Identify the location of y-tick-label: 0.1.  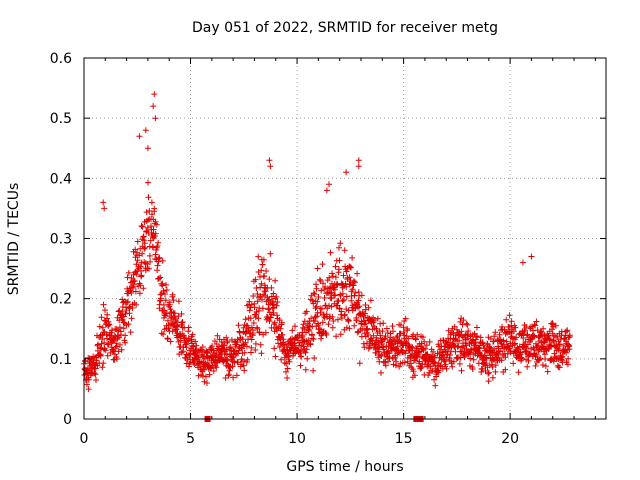
(61, 360).